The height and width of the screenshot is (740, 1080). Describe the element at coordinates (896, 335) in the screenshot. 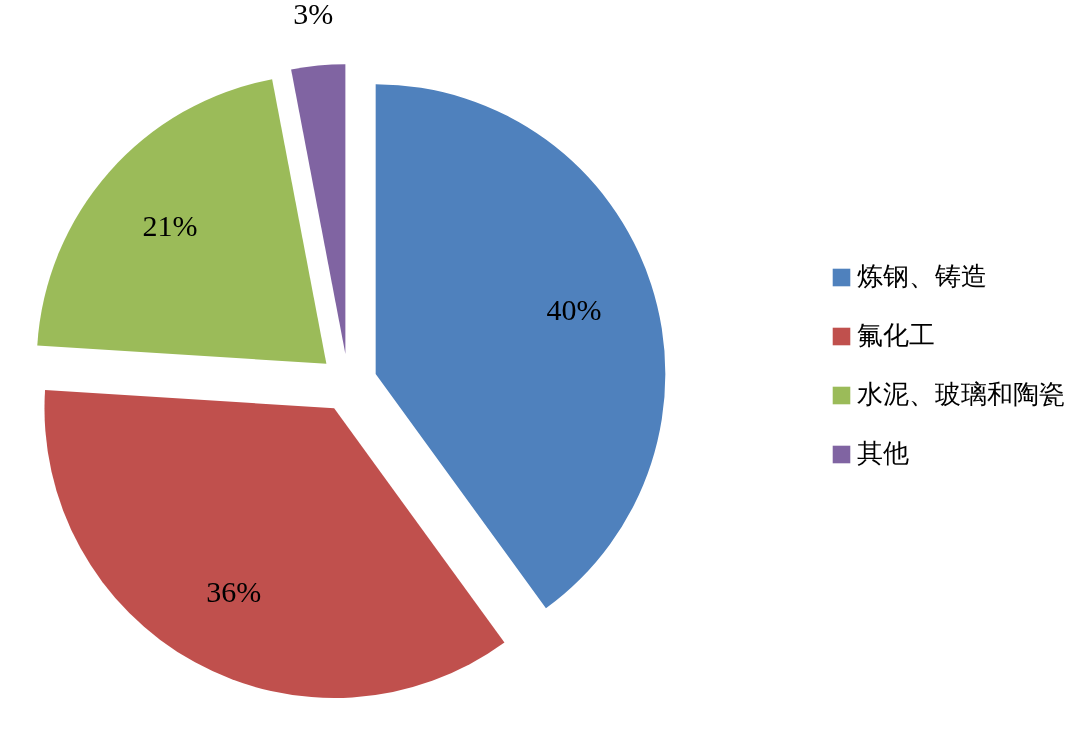

I see `legend-label: 氟化工` at that location.